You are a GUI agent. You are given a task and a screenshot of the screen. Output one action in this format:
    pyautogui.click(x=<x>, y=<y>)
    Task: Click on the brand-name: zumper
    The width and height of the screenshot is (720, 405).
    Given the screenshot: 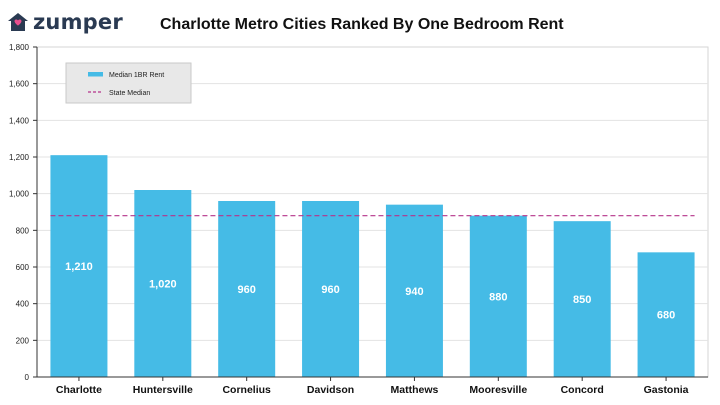 What is the action you would take?
    pyautogui.click(x=78, y=22)
    